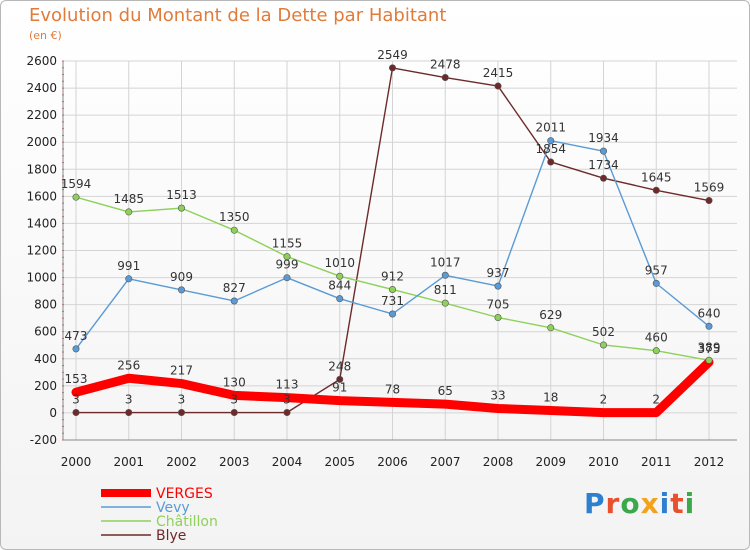  I want to click on series-line-verges, so click(392, 387).